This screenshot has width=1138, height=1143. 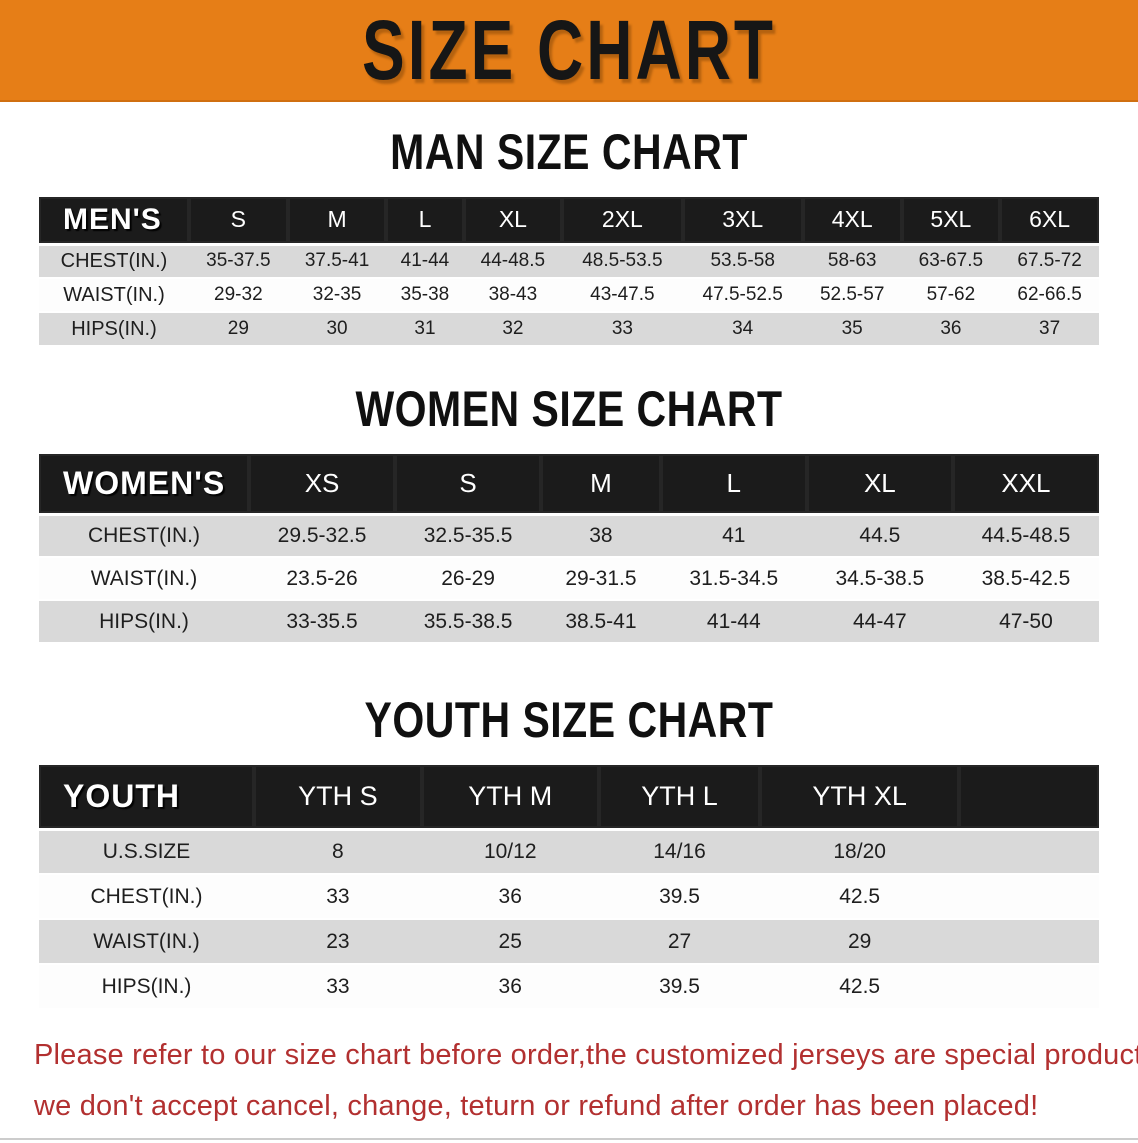 I want to click on men-size-column-header: 3XL, so click(x=742, y=220).